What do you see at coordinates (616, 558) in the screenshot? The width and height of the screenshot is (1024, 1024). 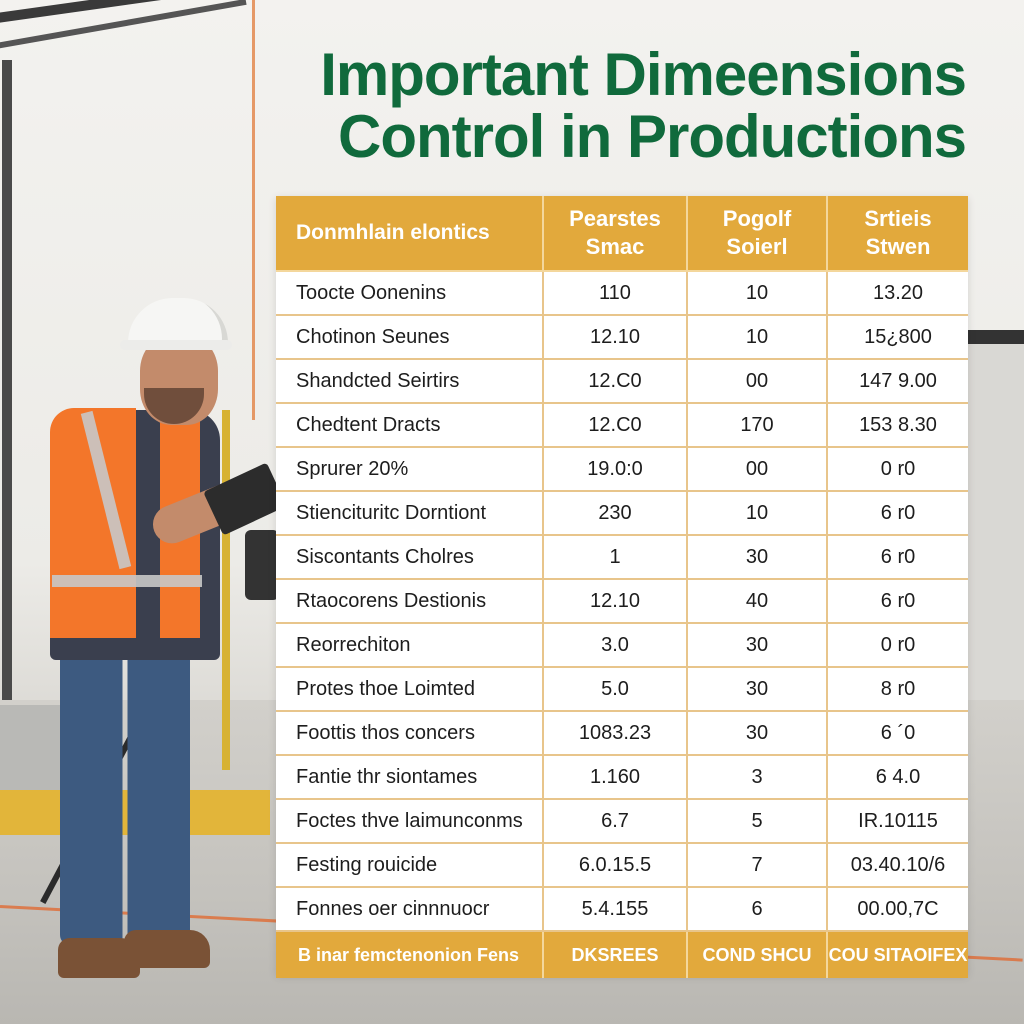 I see `table-cell: 1` at bounding box center [616, 558].